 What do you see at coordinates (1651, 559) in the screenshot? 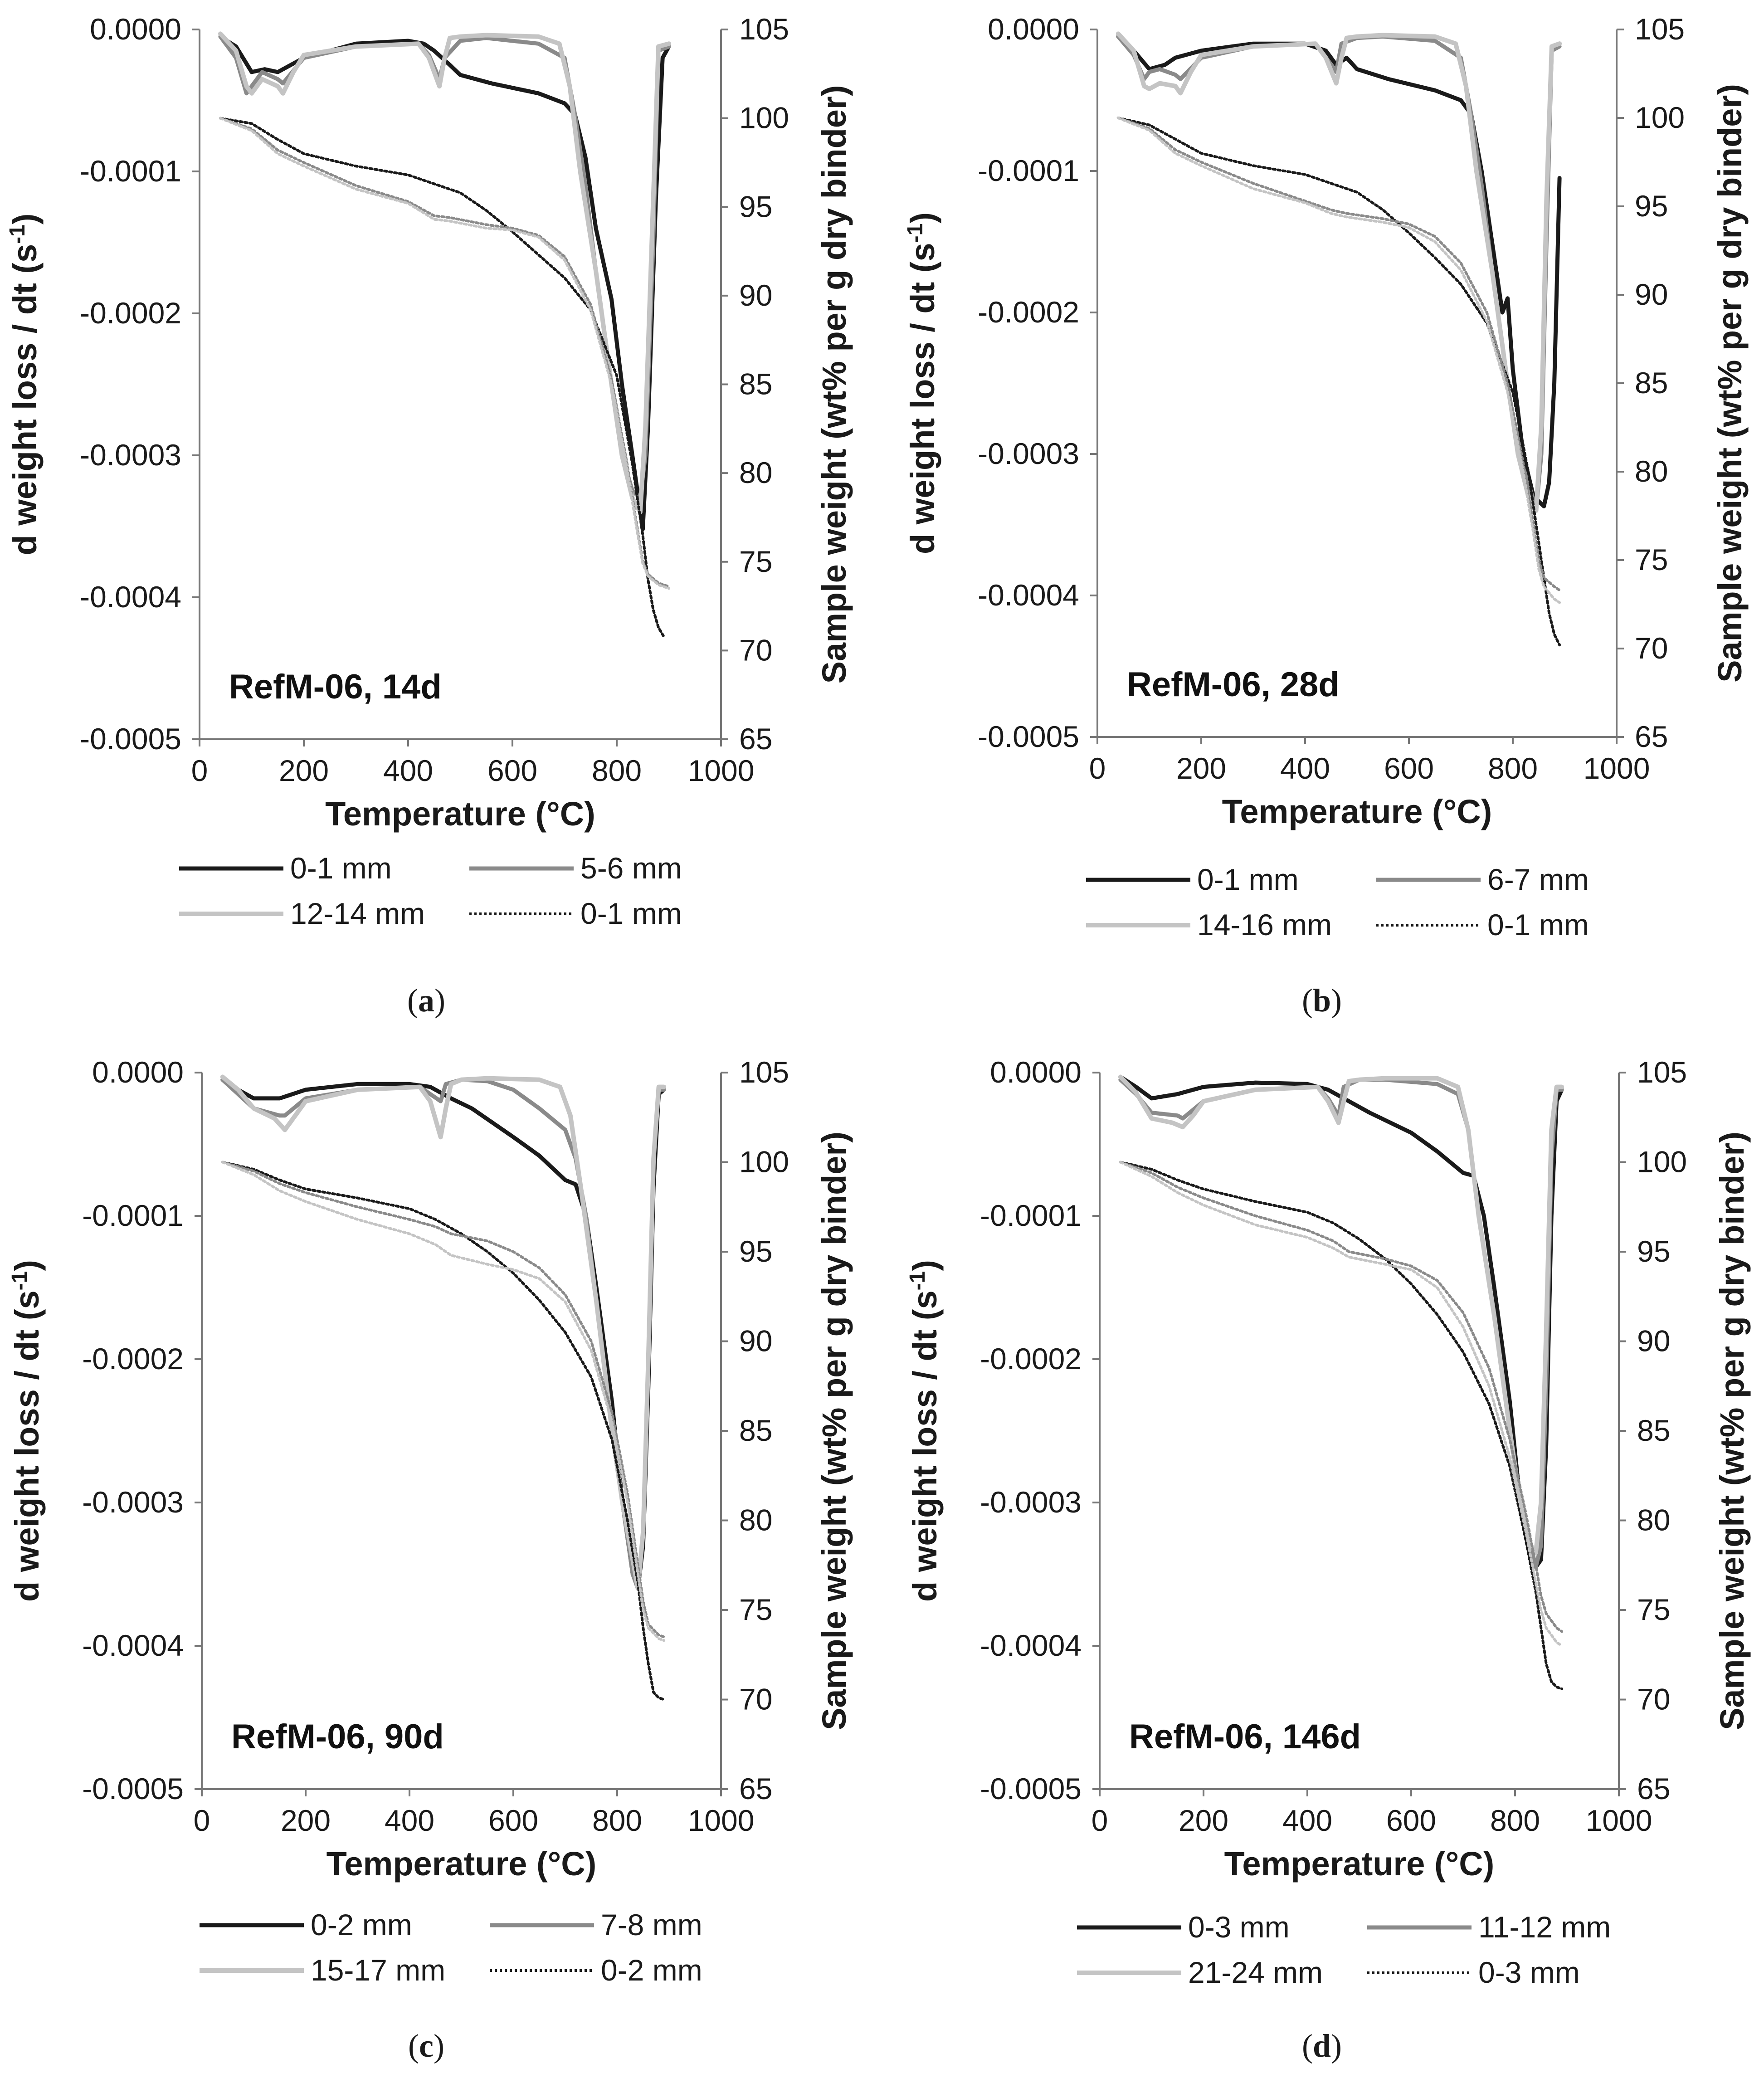
I see `y2-tick-label: 75` at bounding box center [1651, 559].